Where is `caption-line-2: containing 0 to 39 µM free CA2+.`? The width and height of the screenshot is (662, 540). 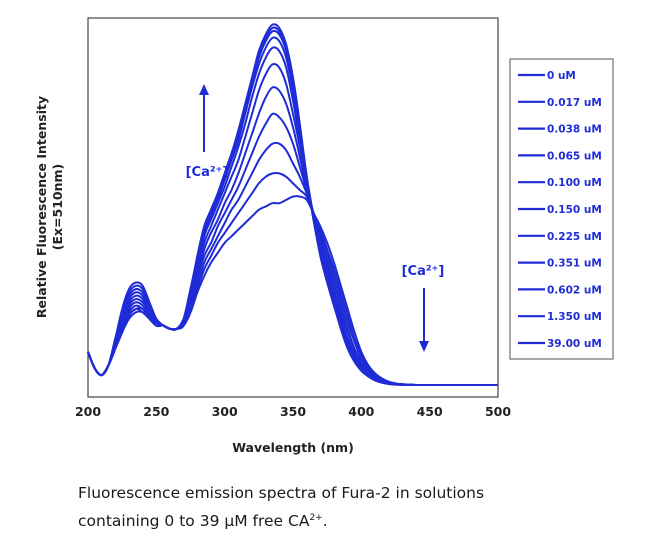
caption-line-2: containing 0 to 39 µM free CA2+. is located at coordinates (358, 520).